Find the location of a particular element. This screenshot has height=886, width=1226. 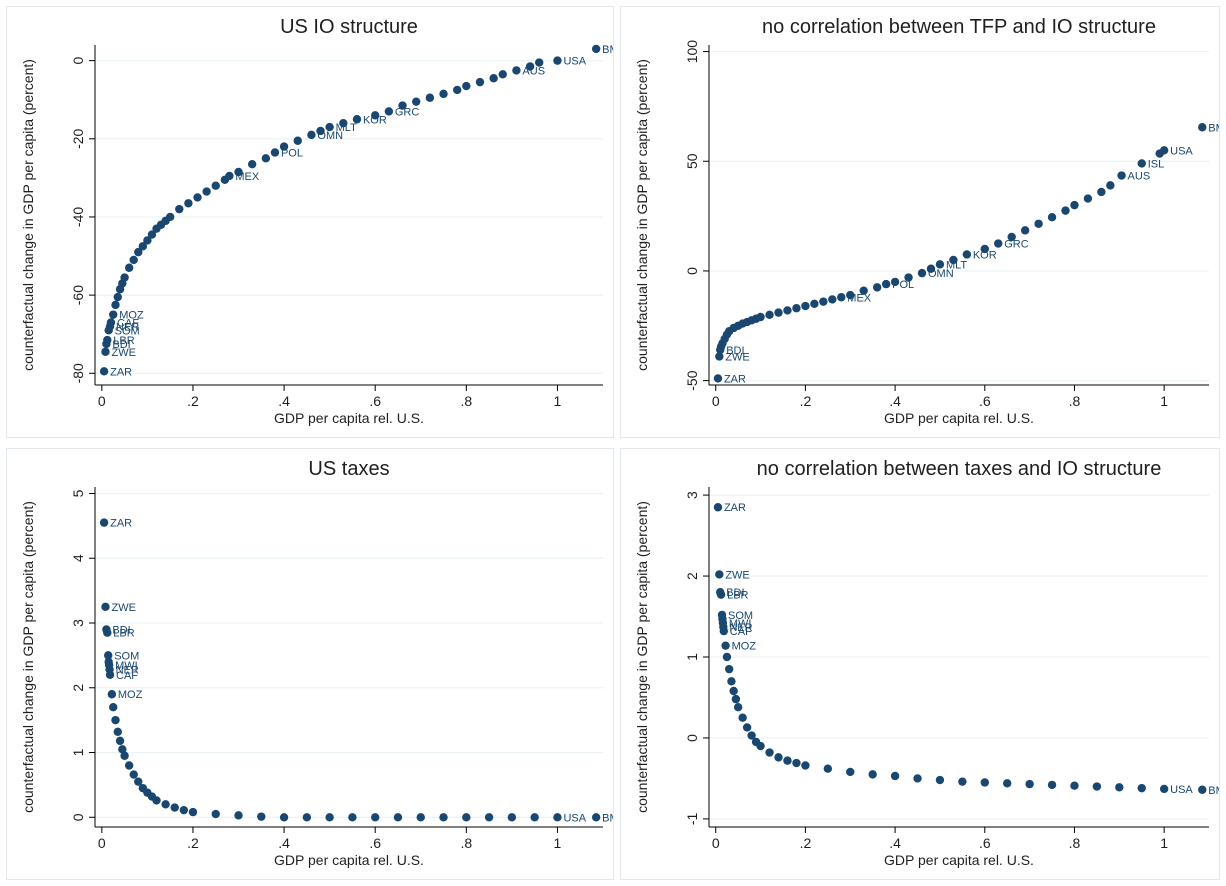

x-tick-label: .8 is located at coordinates (1075, 401).